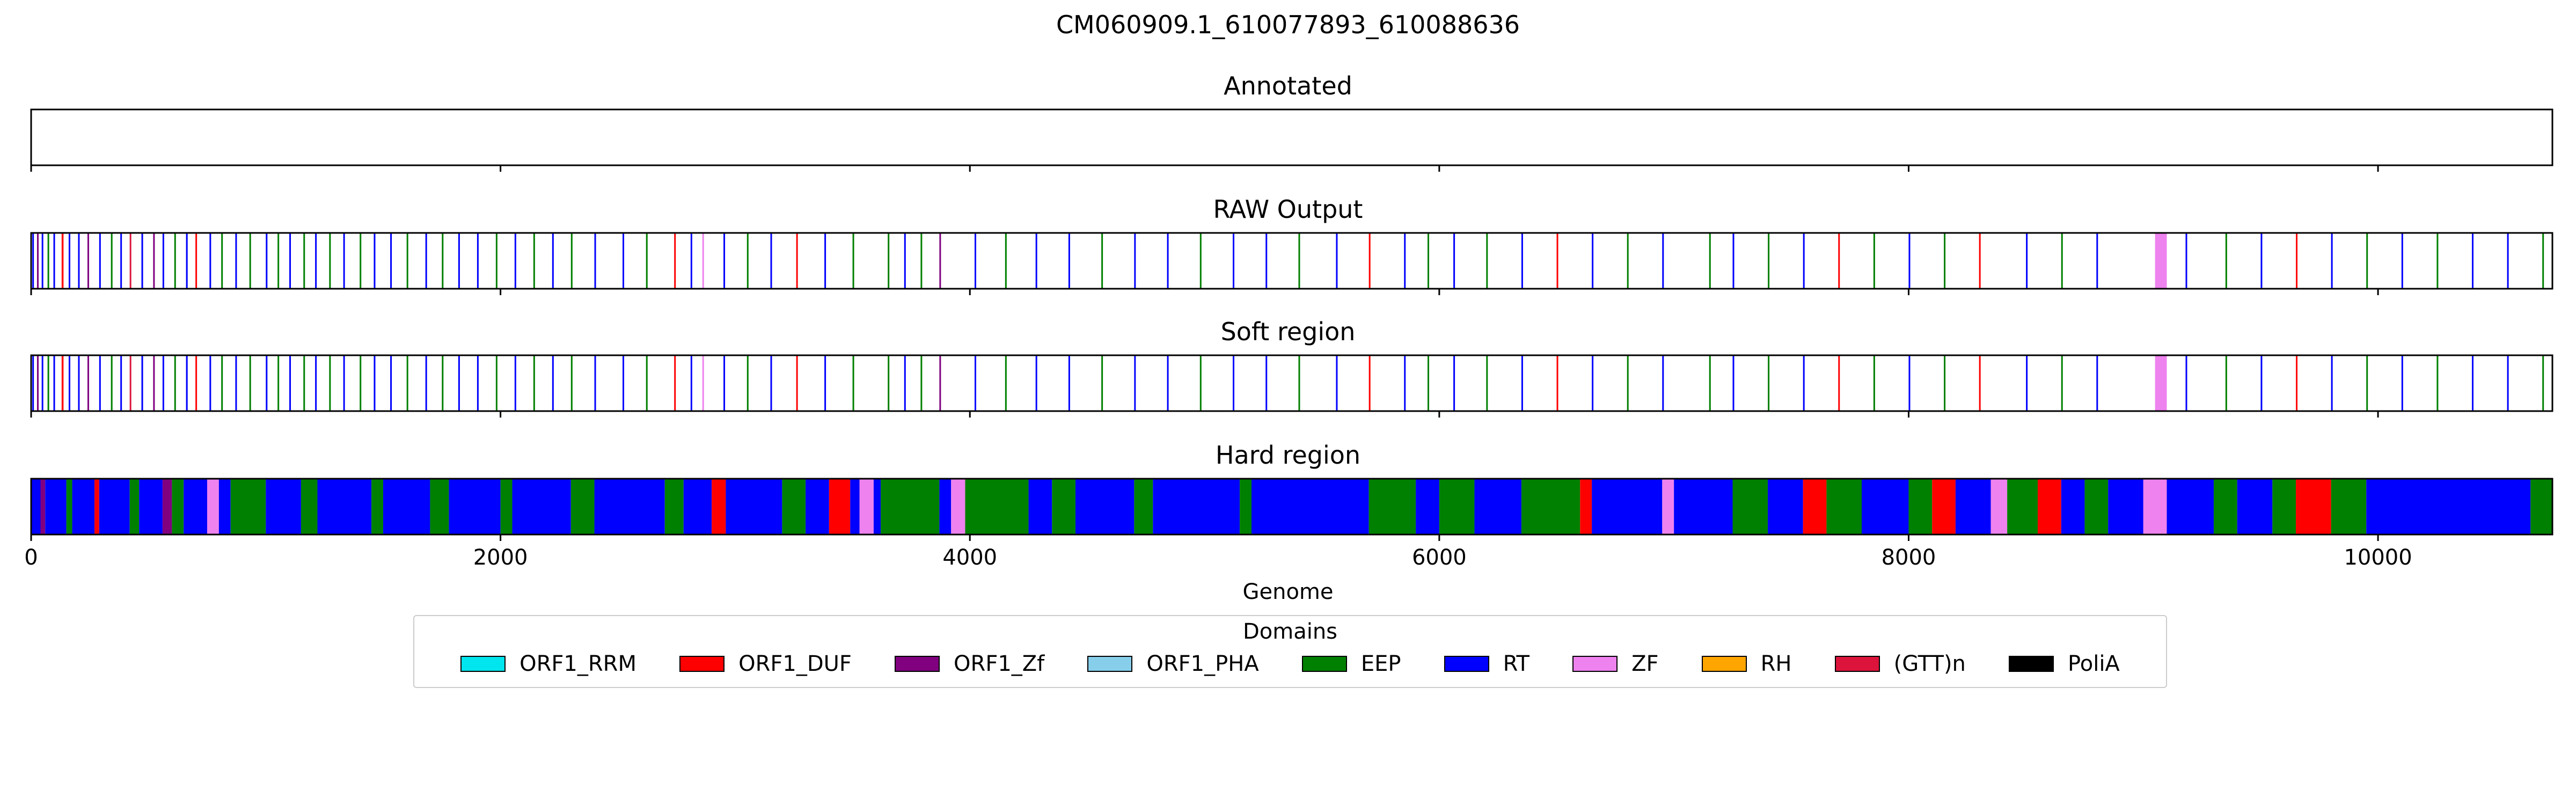 The image size is (2576, 805). Describe the element at coordinates (1615, 664) in the screenshot. I see `legend-item-zf: ZF` at that location.